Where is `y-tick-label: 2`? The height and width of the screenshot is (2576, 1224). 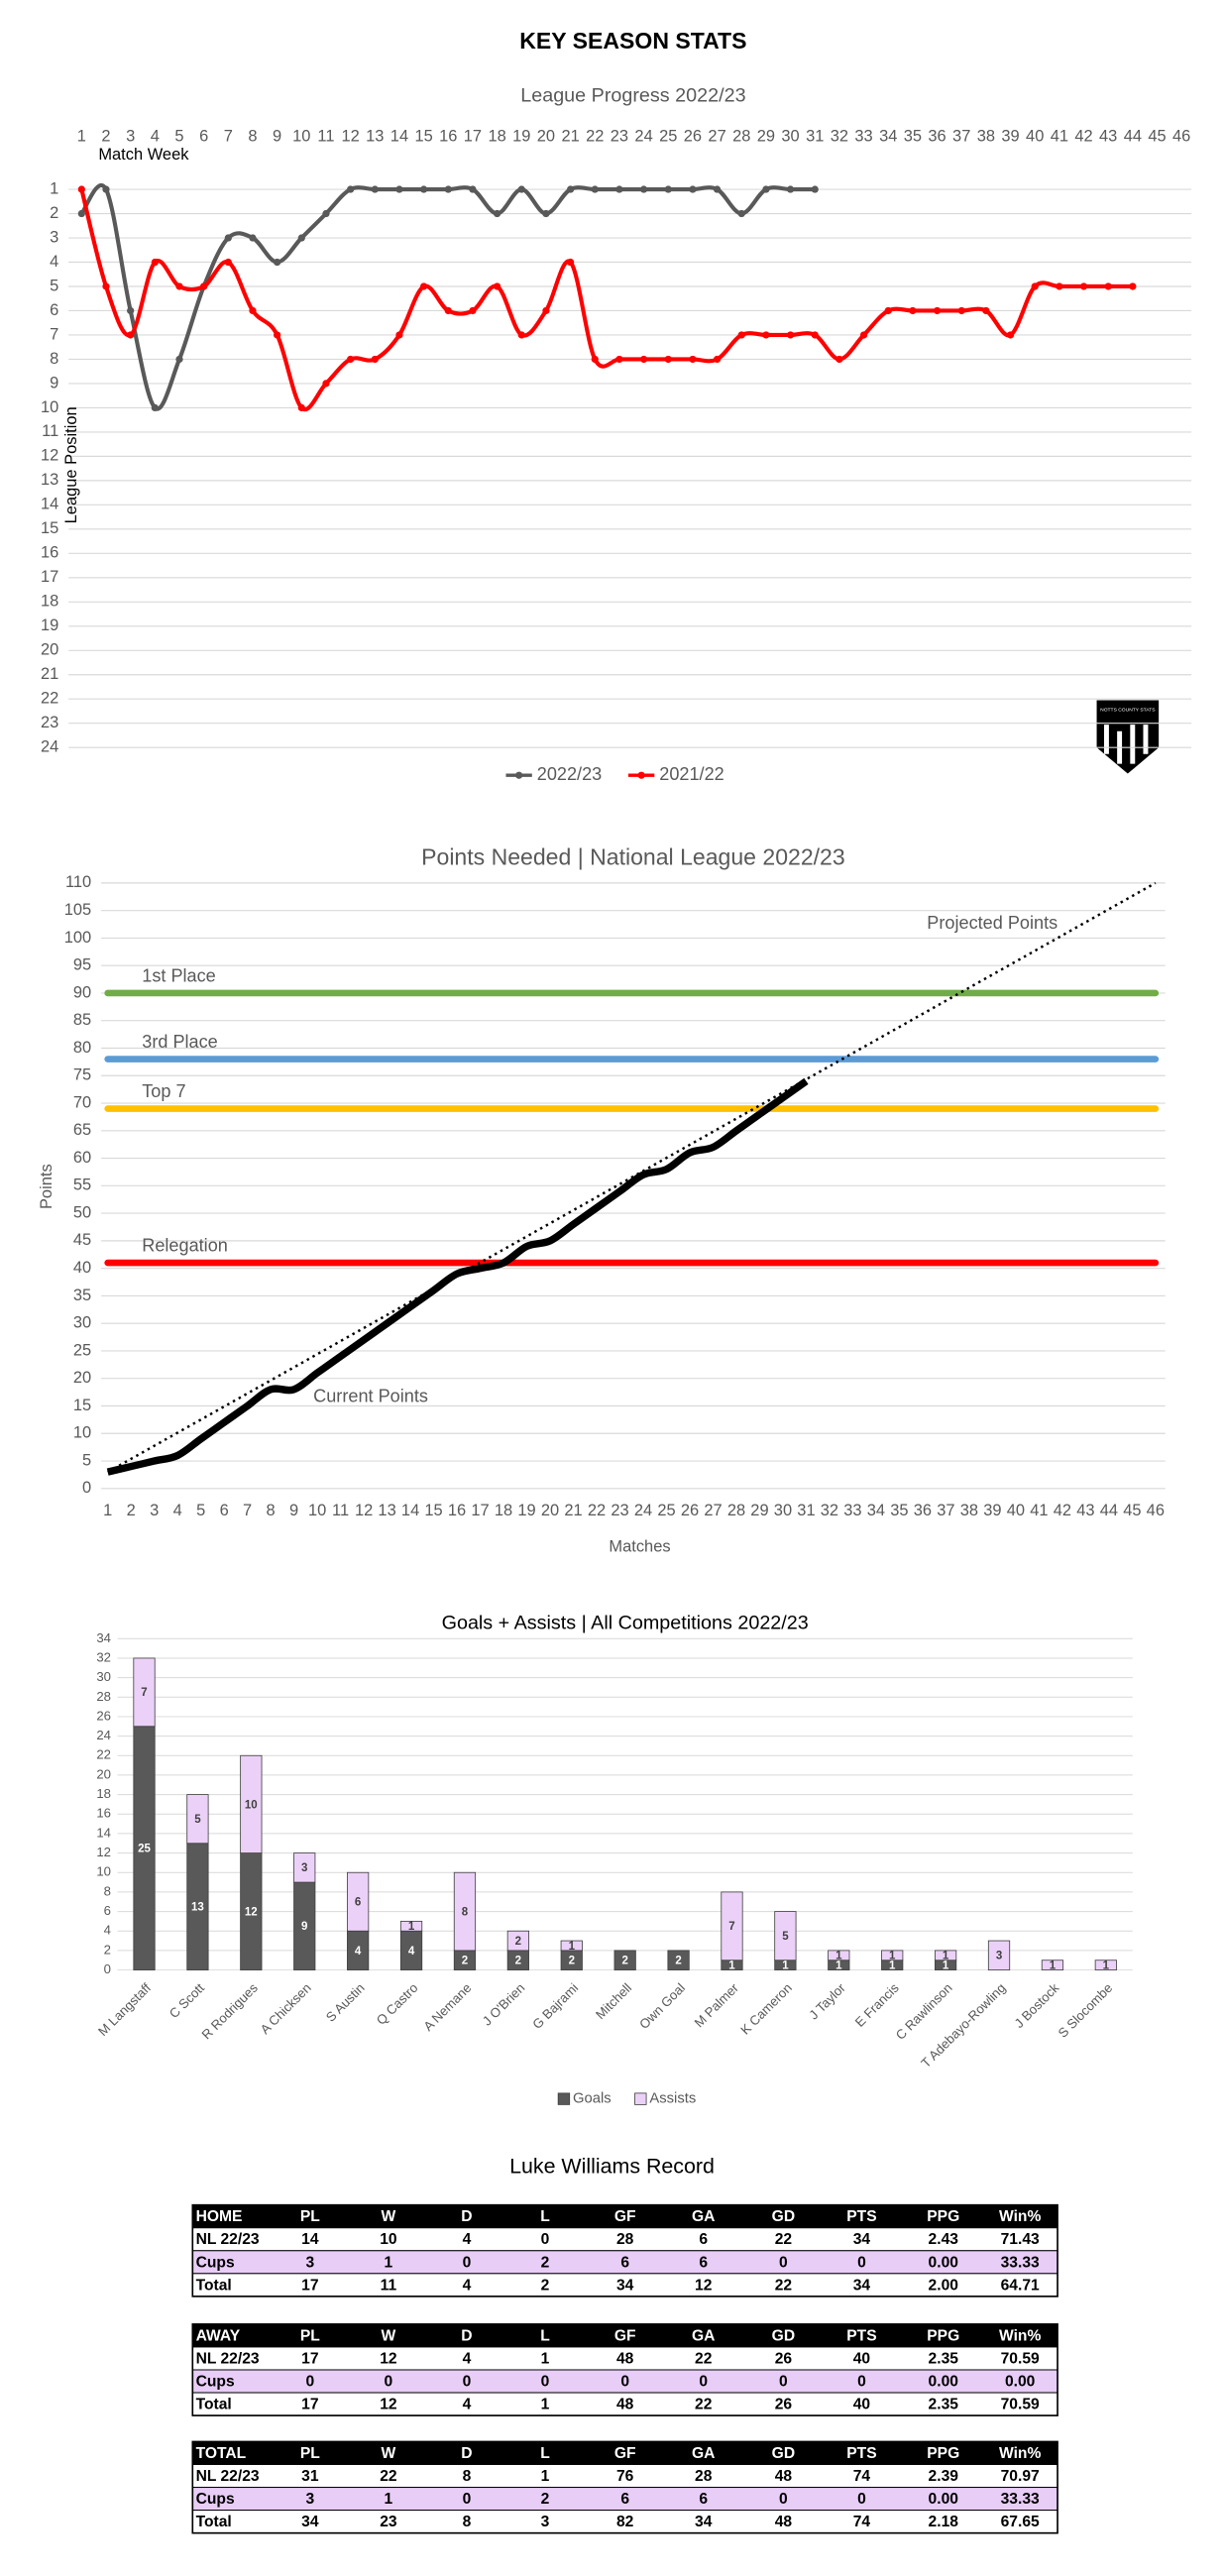 y-tick-label: 2 is located at coordinates (54, 213).